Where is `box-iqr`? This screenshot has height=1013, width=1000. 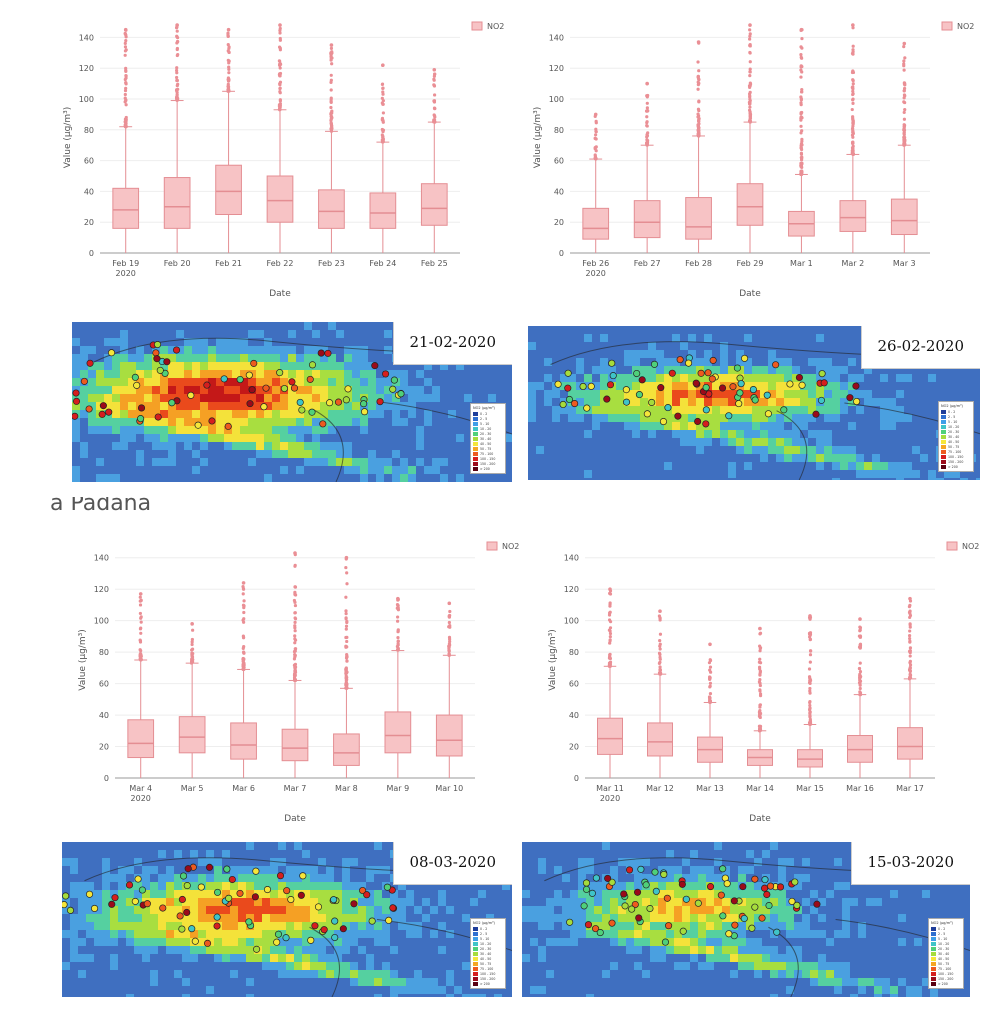
box-iqr is located at coordinates (610, 736).